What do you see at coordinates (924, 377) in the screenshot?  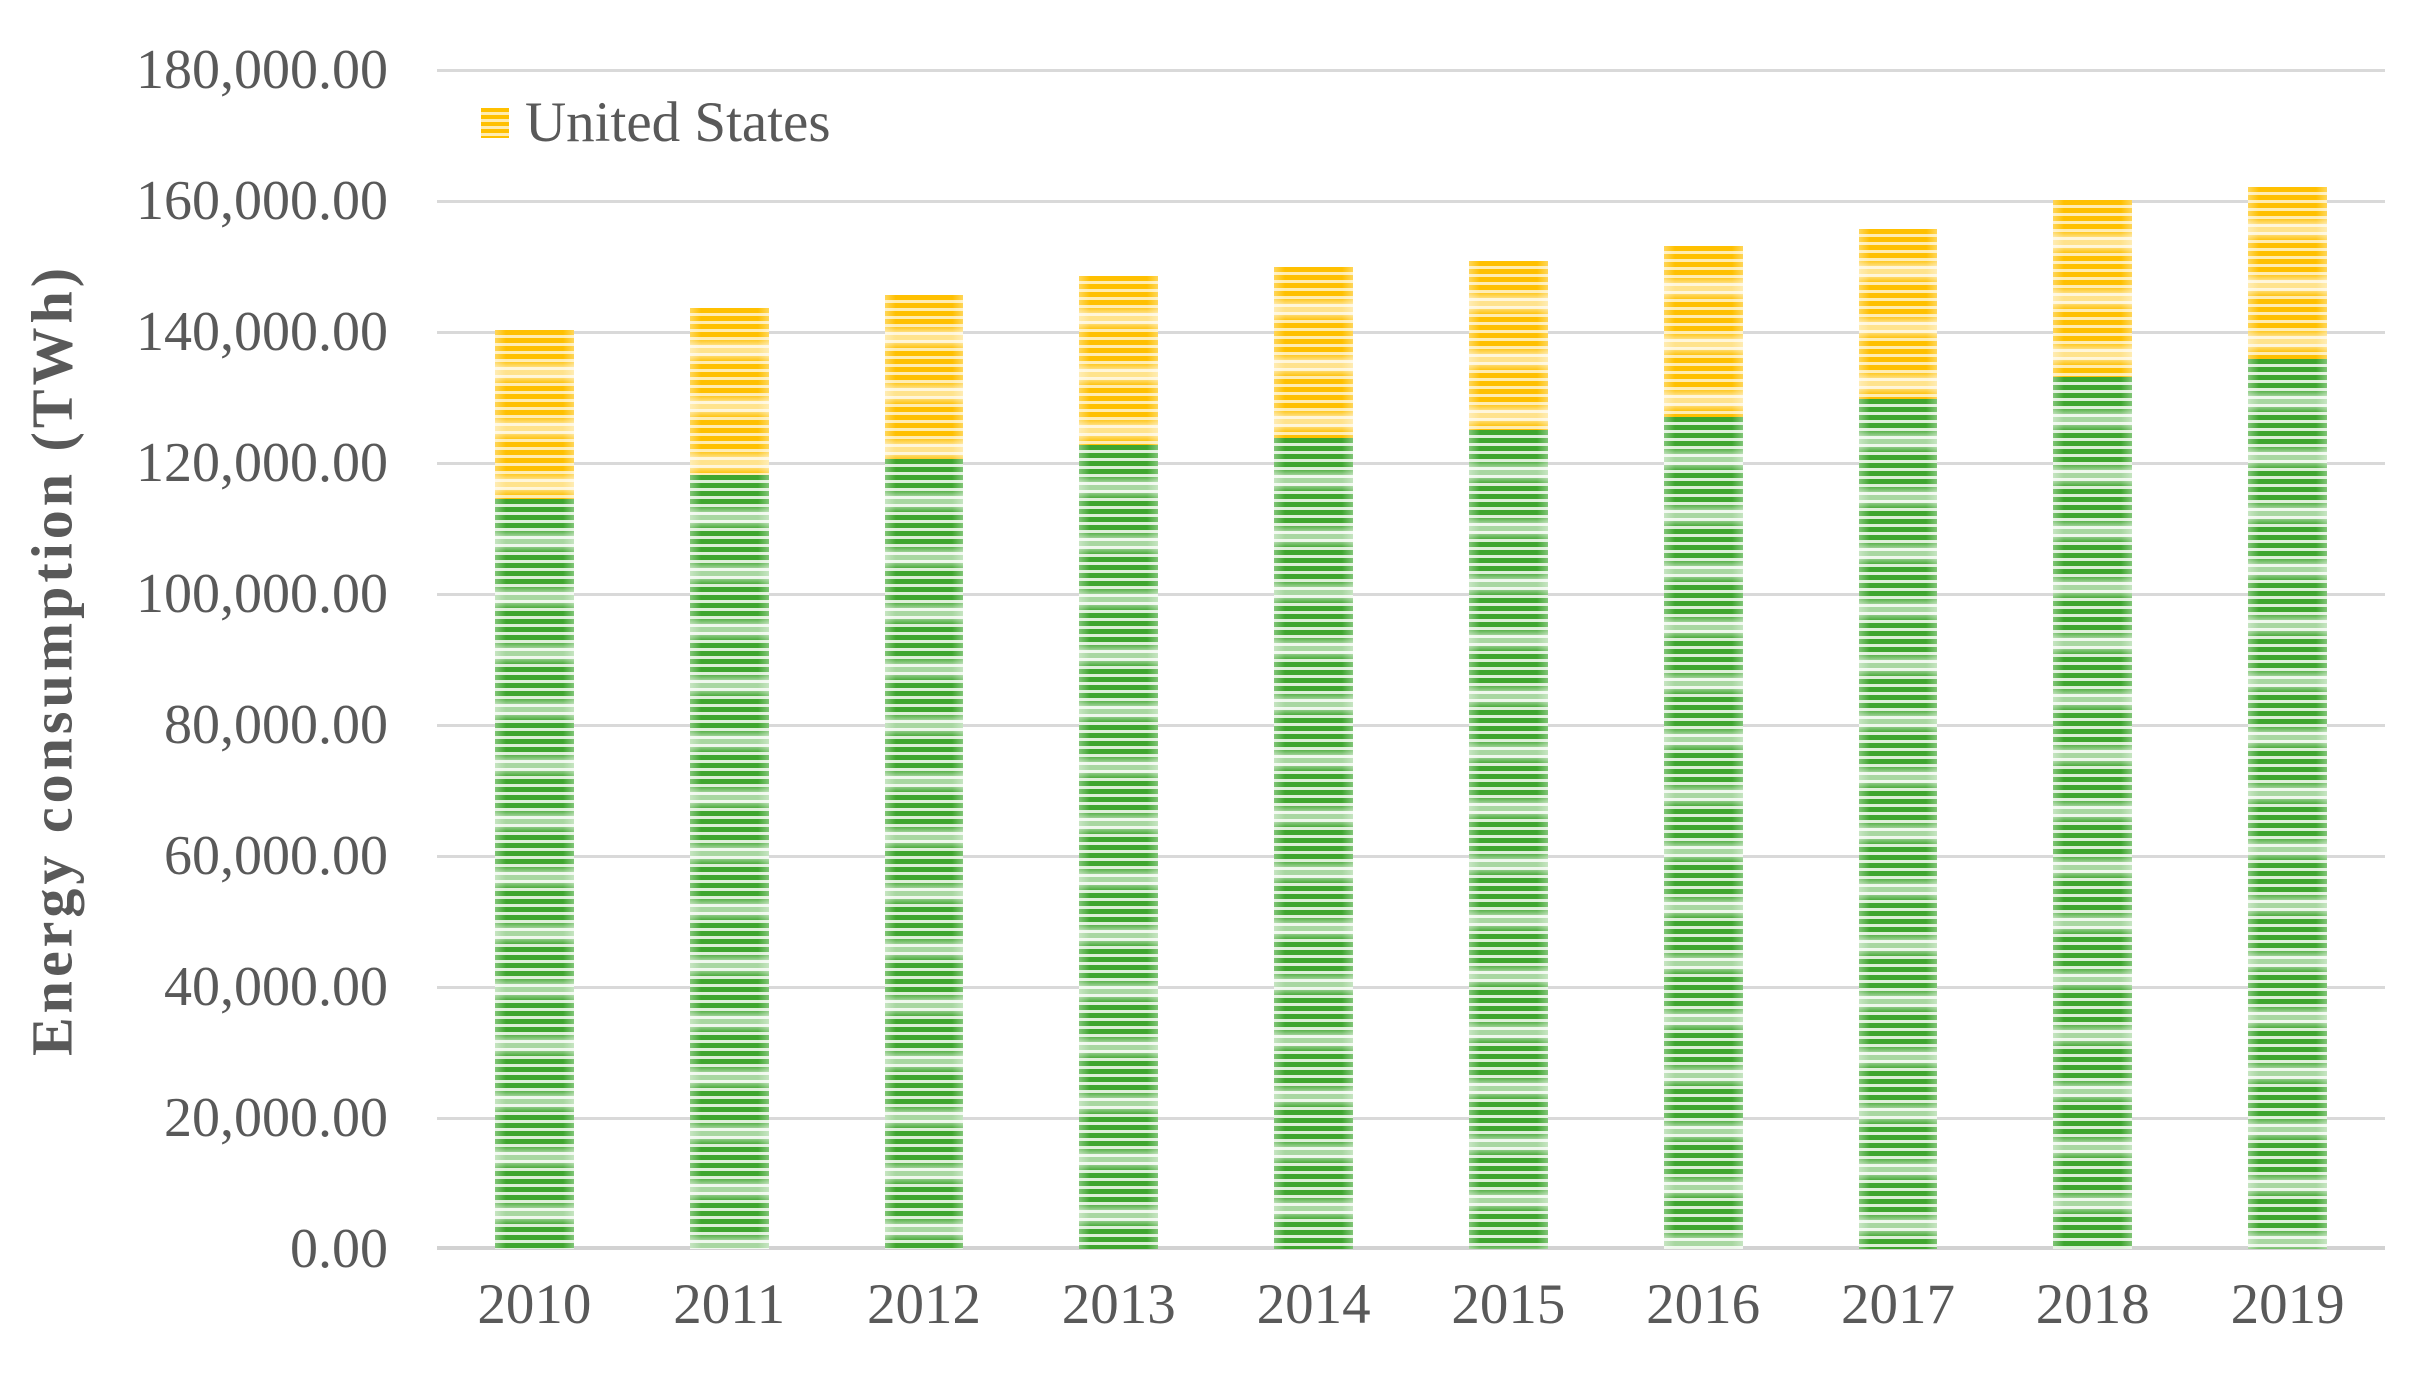 I see `bar-segment-2012-united-states` at bounding box center [924, 377].